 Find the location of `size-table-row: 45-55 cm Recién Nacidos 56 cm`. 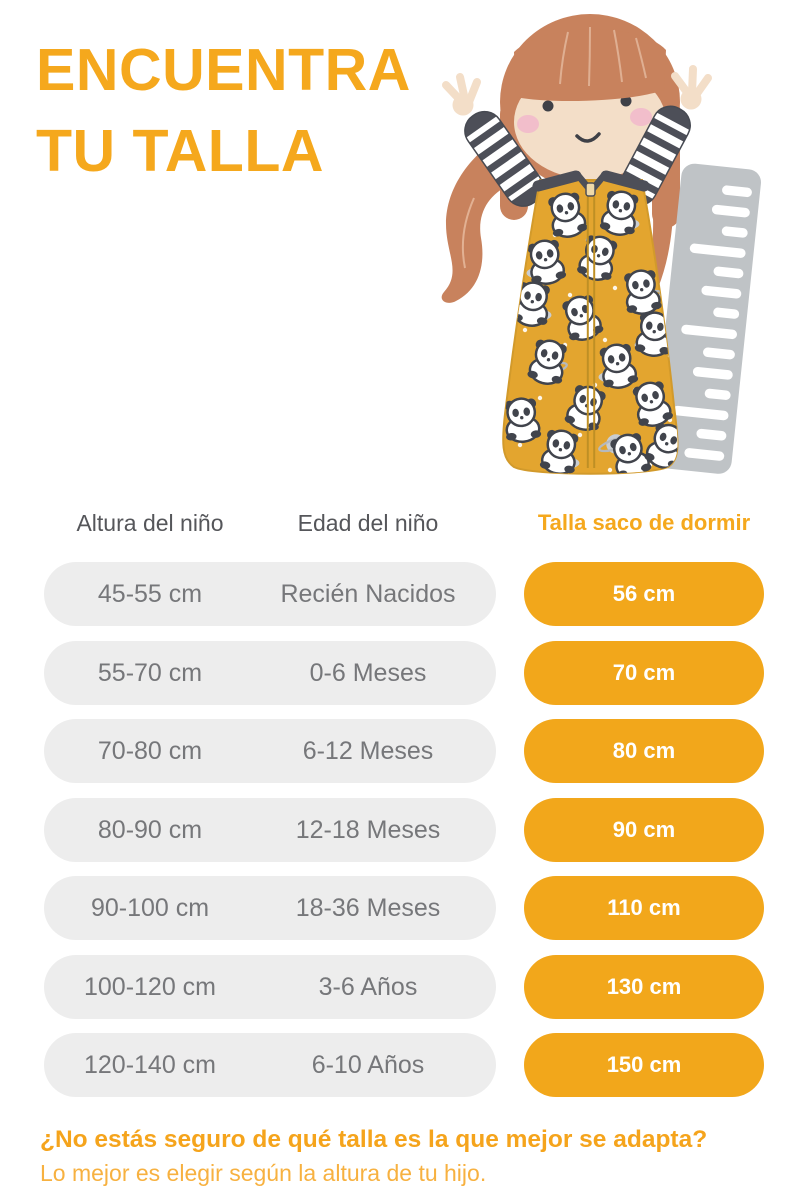

size-table-row: 45-55 cm Recién Nacidos 56 cm is located at coordinates (404, 594).